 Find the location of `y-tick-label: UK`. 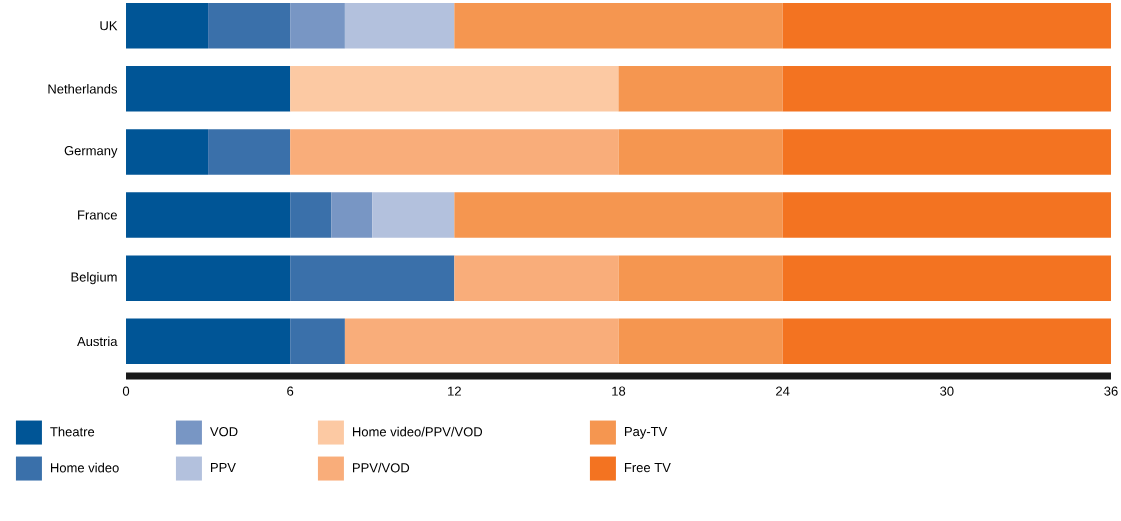

y-tick-label: UK is located at coordinates (109, 26).